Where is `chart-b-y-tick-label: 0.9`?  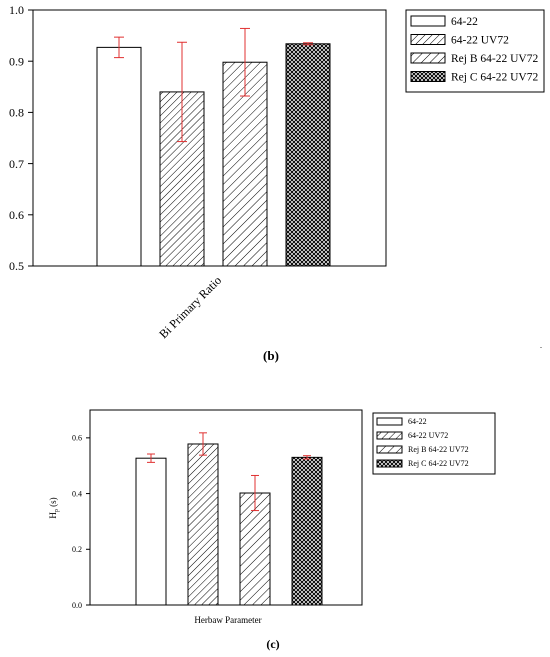 chart-b-y-tick-label: 0.9 is located at coordinates (16, 61).